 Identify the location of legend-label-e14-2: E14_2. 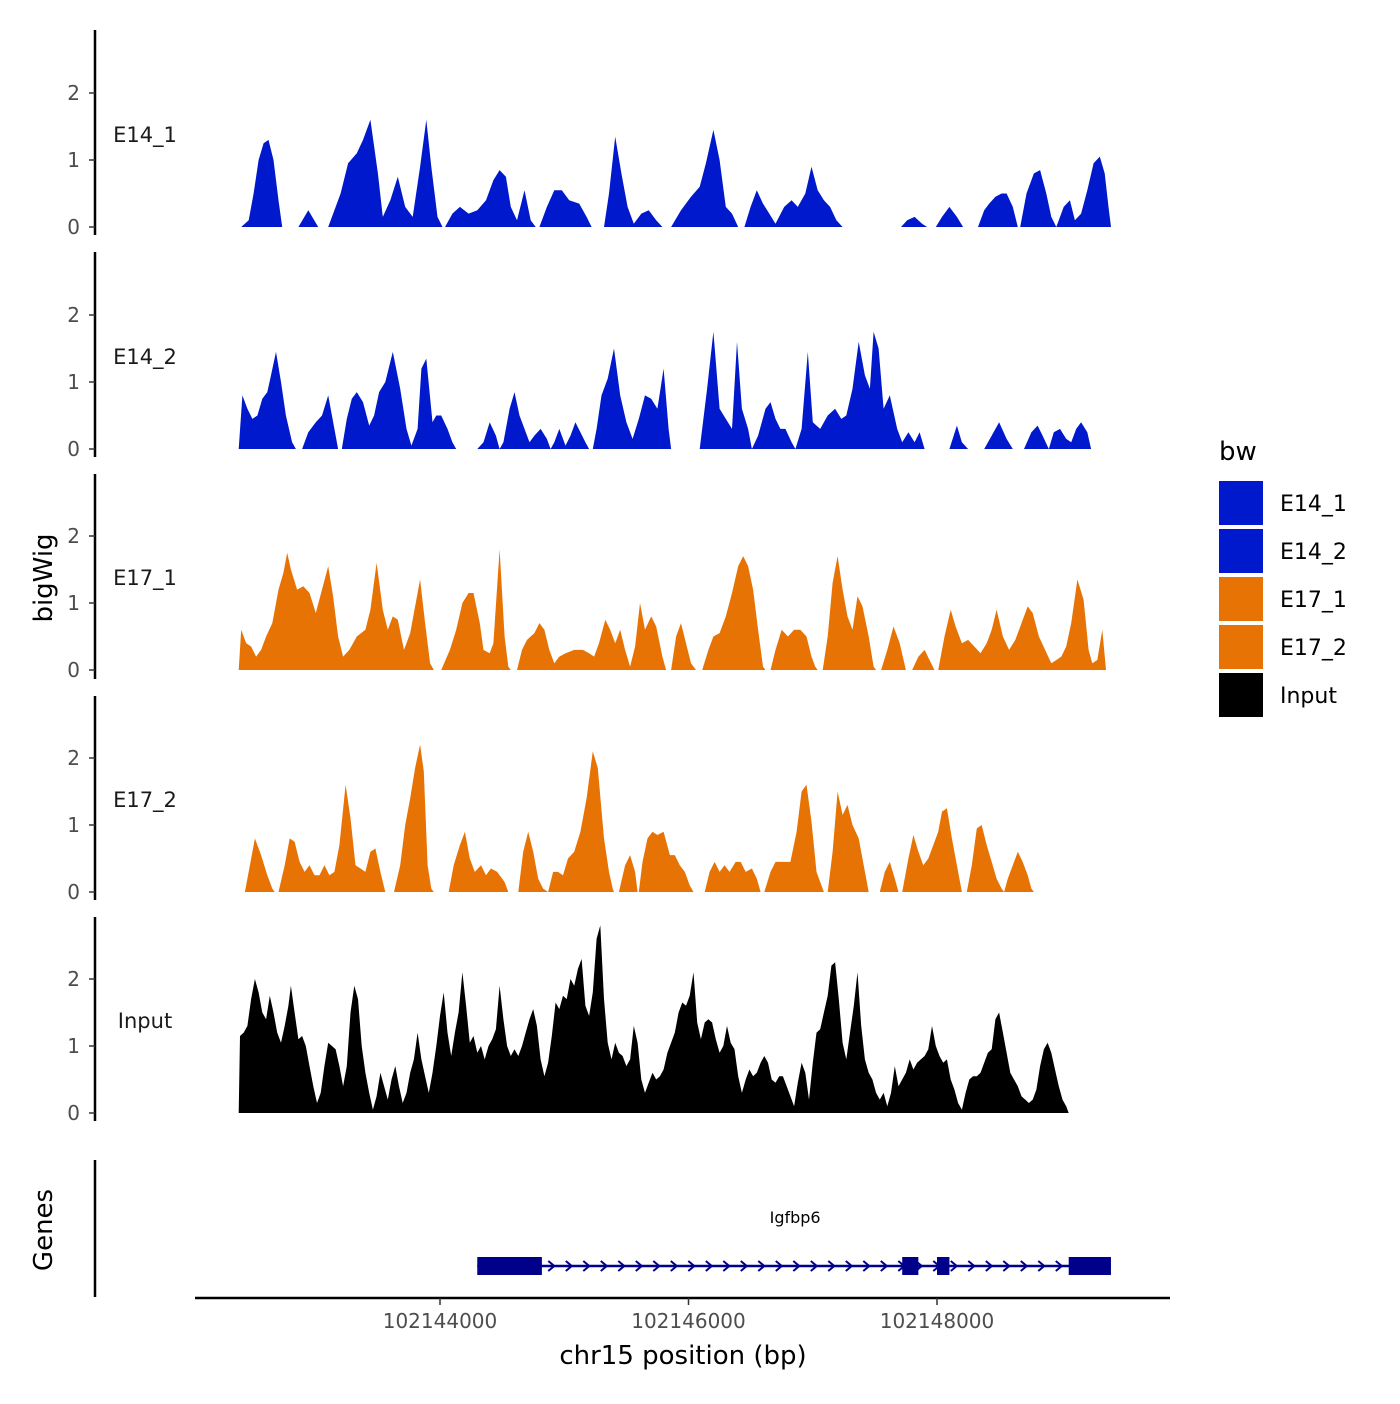
(1313, 552).